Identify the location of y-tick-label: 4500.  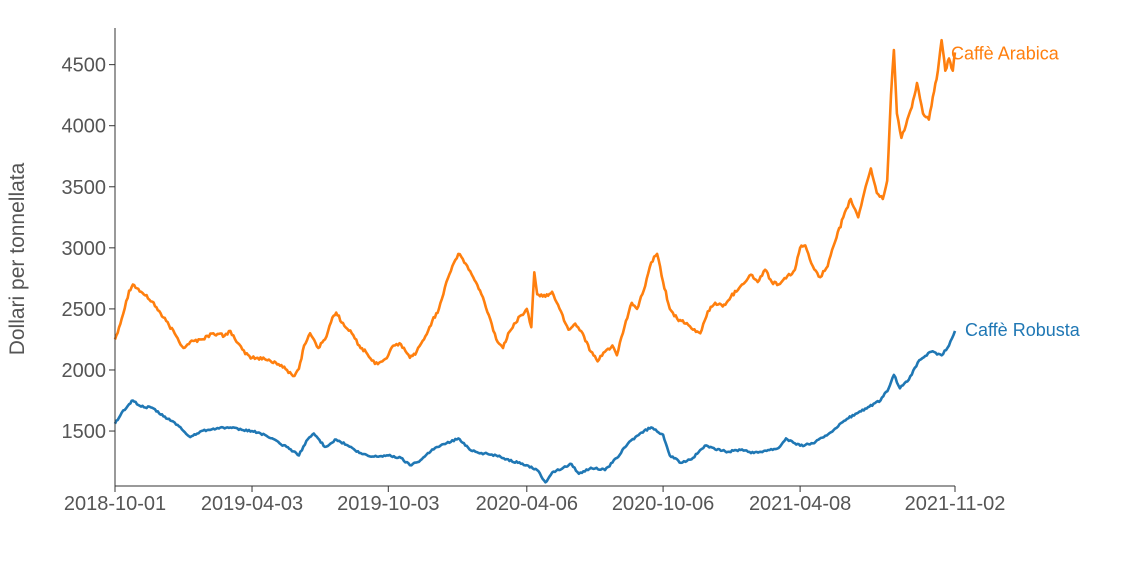
(84, 66).